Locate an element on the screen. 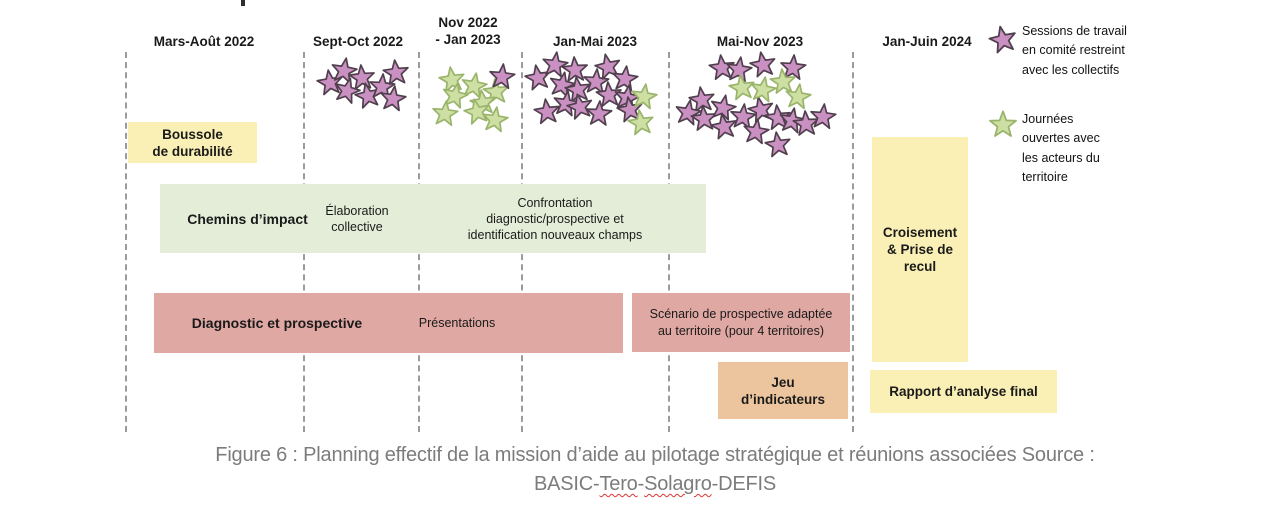  rapport-analyse-final-box: Rapport d’analyse final is located at coordinates (963, 391).